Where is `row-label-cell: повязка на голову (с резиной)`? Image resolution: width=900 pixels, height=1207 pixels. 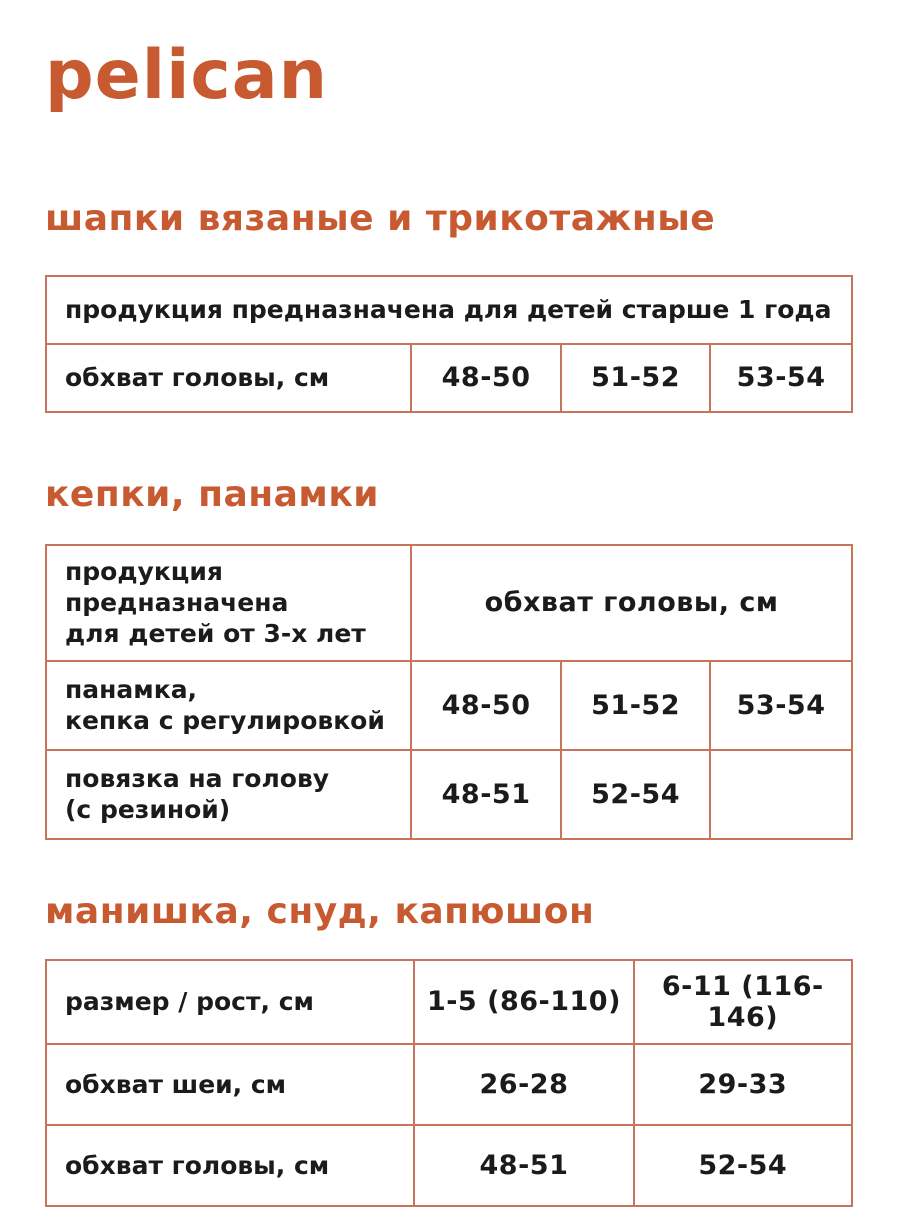
row-label-cell: повязка на голову (с резиной) is located at coordinates (228, 794).